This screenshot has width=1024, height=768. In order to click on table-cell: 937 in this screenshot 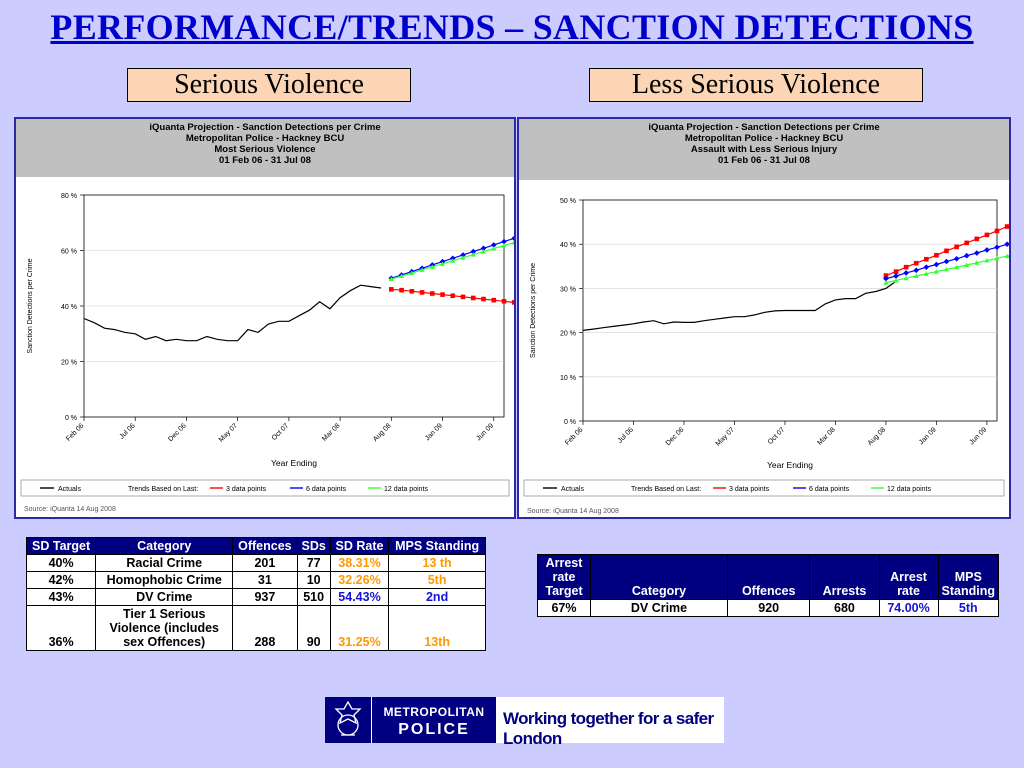, I will do `click(265, 597)`.